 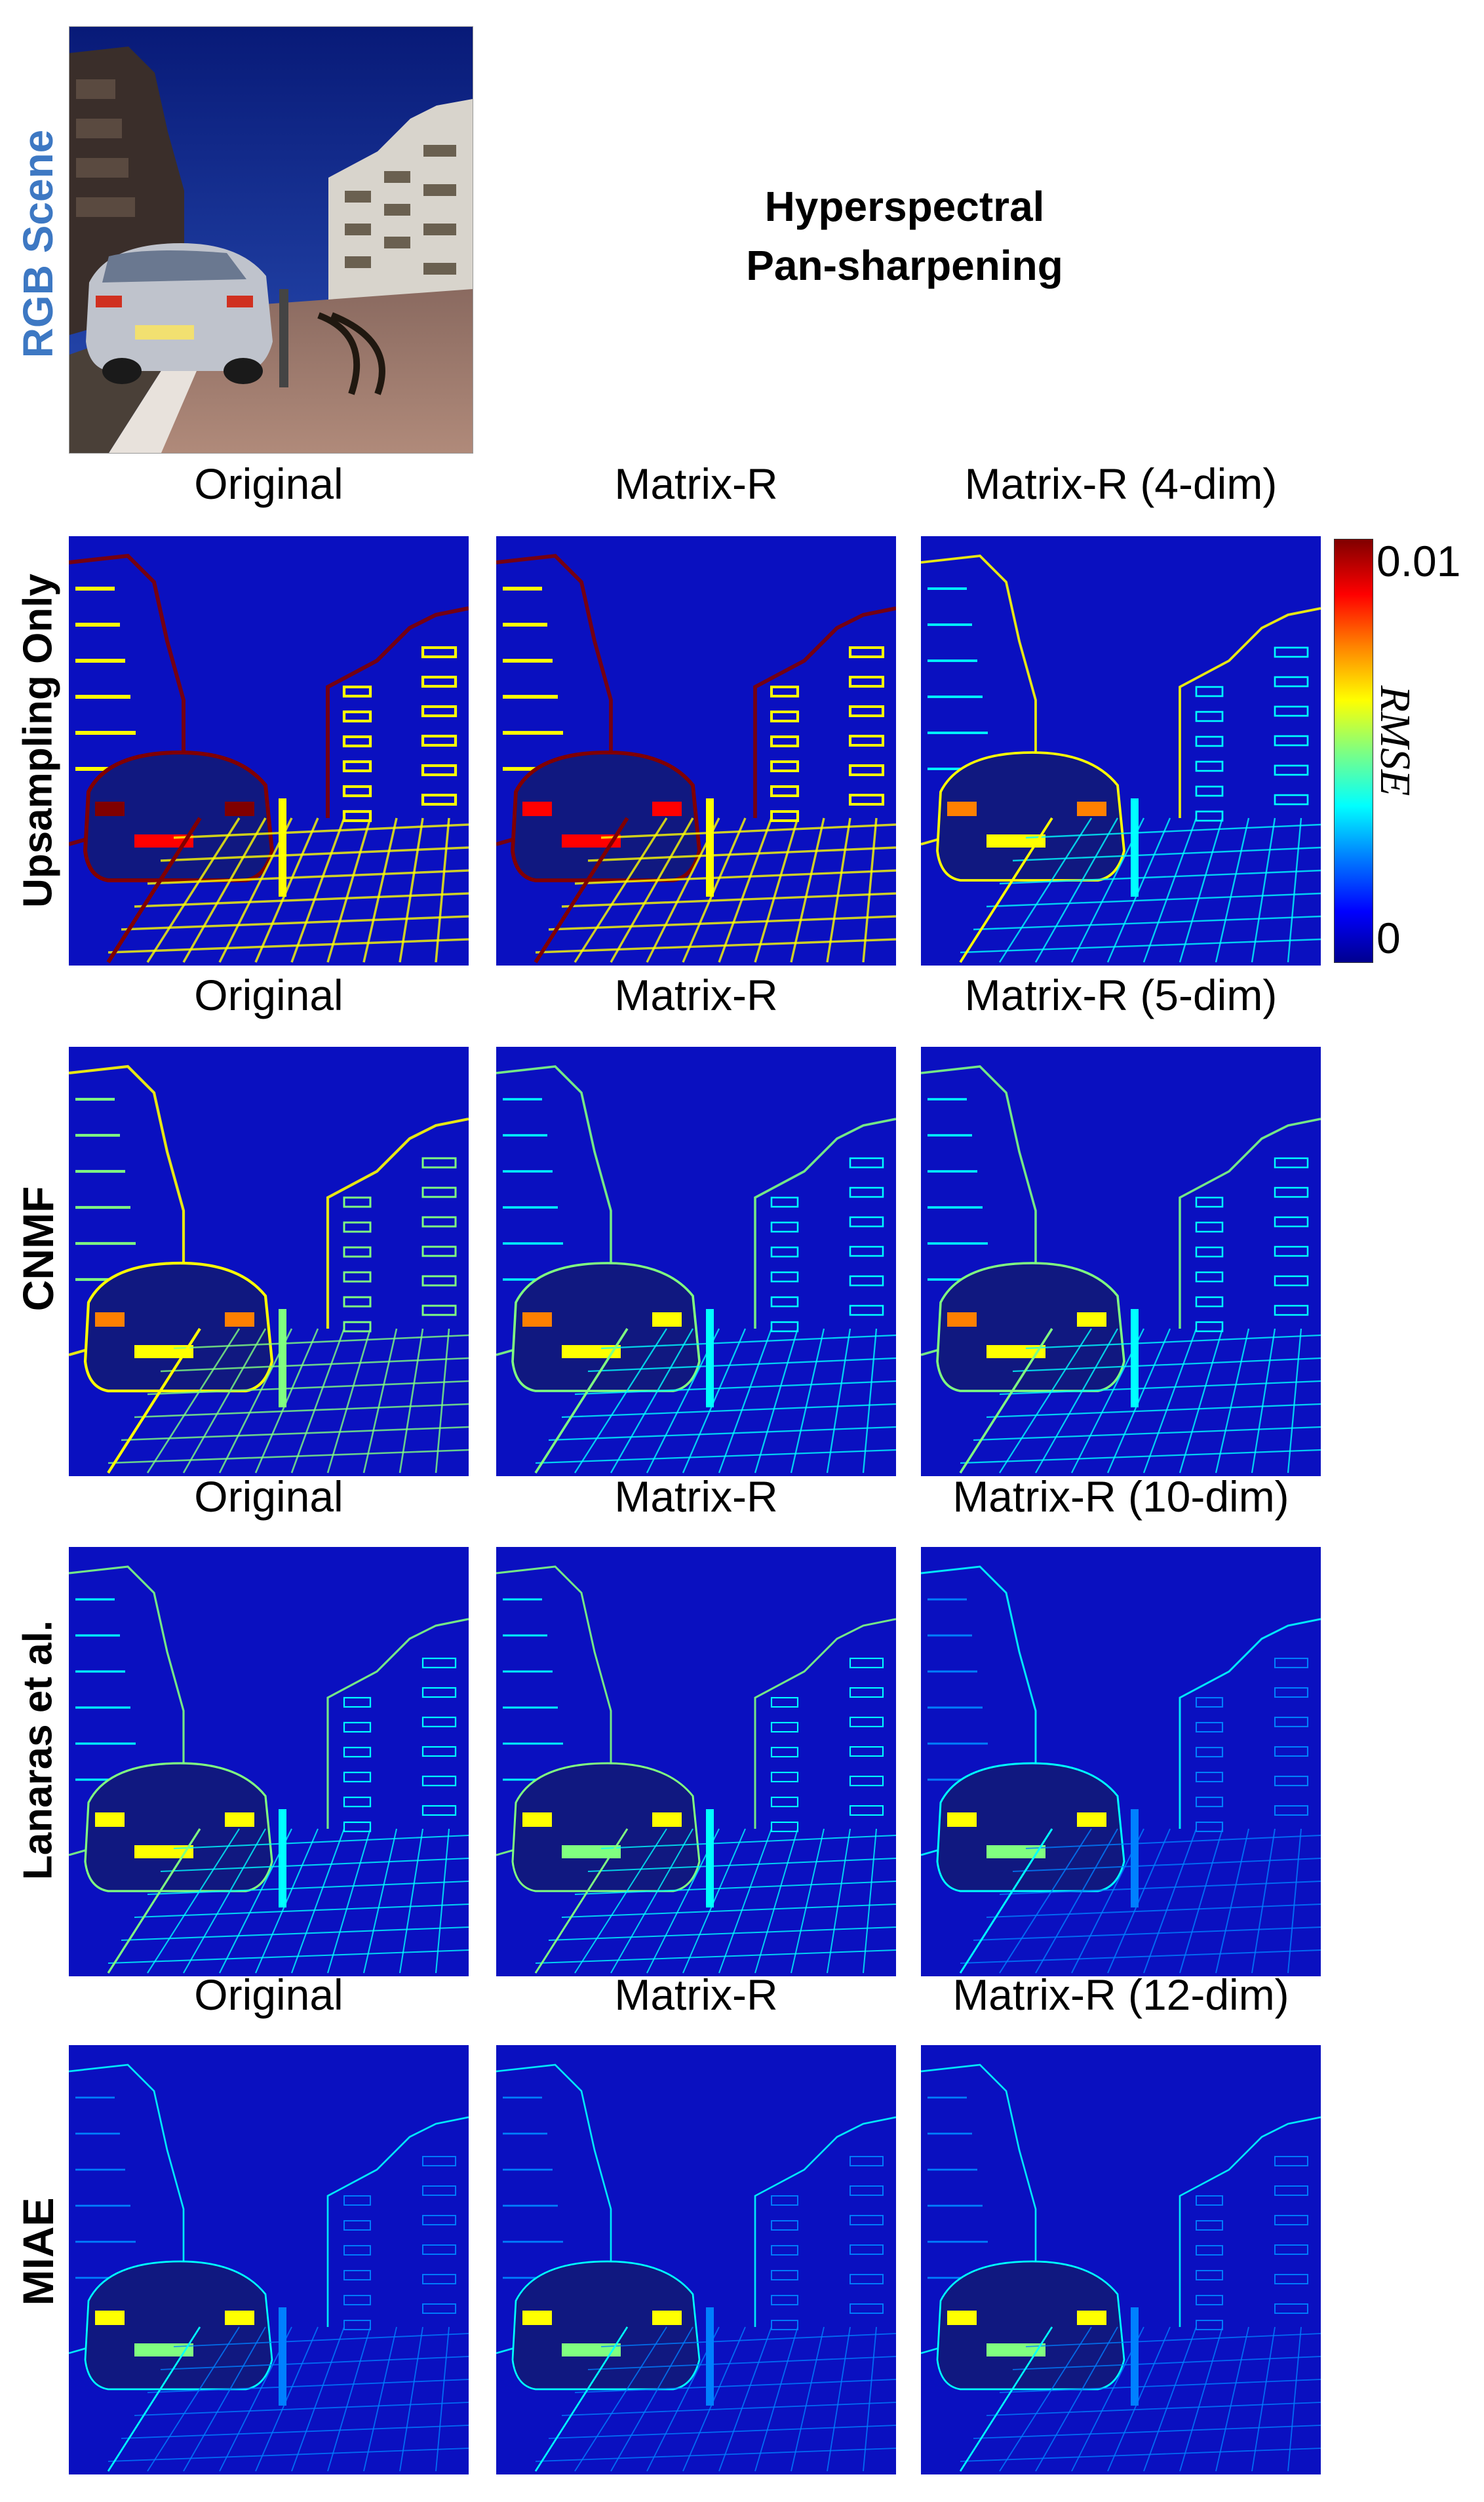 What do you see at coordinates (1419, 561) in the screenshot?
I see `colorbar-max-label: 0.01` at bounding box center [1419, 561].